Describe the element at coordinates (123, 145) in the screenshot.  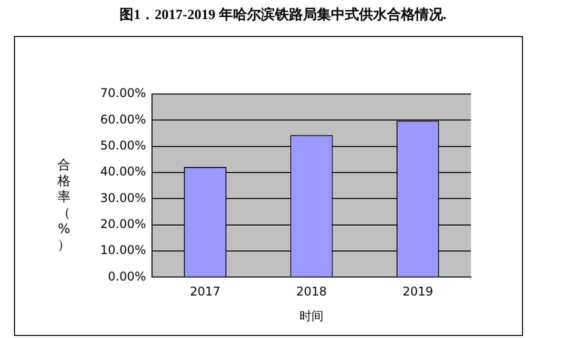
I see `y-tick-label: 50.00%` at that location.